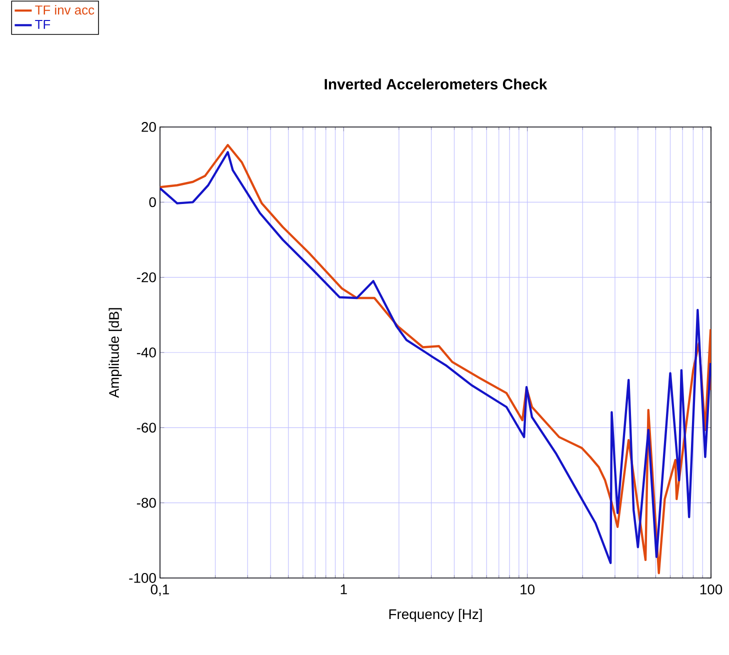  What do you see at coordinates (64, 10) in the screenshot?
I see `legend-label: TF inv acc` at bounding box center [64, 10].